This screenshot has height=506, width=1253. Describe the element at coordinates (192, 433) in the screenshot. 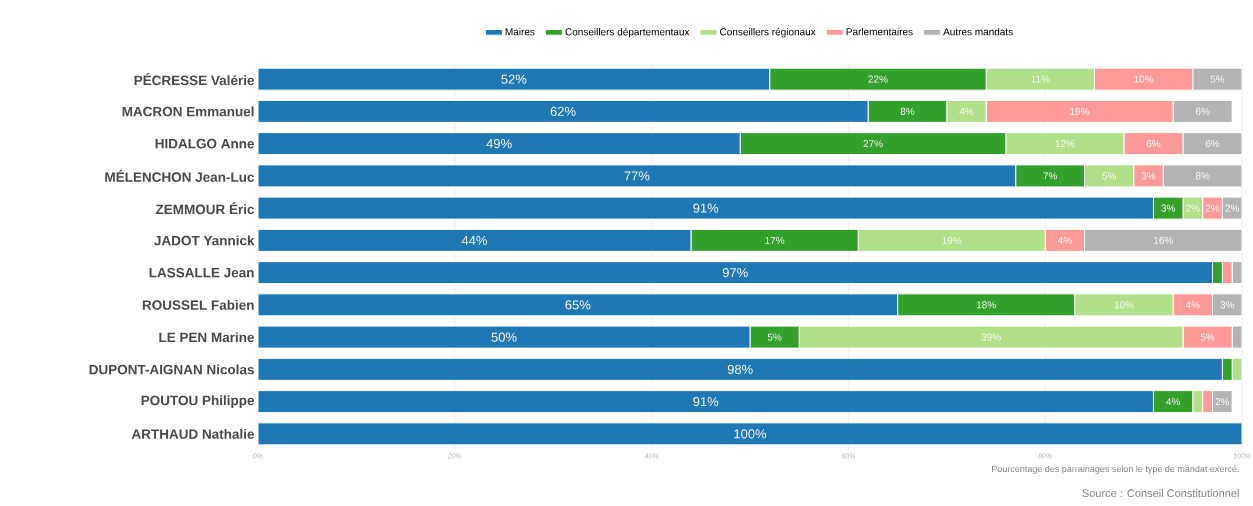

I see `y-tick-label: ARTHAUD Nathalie` at that location.